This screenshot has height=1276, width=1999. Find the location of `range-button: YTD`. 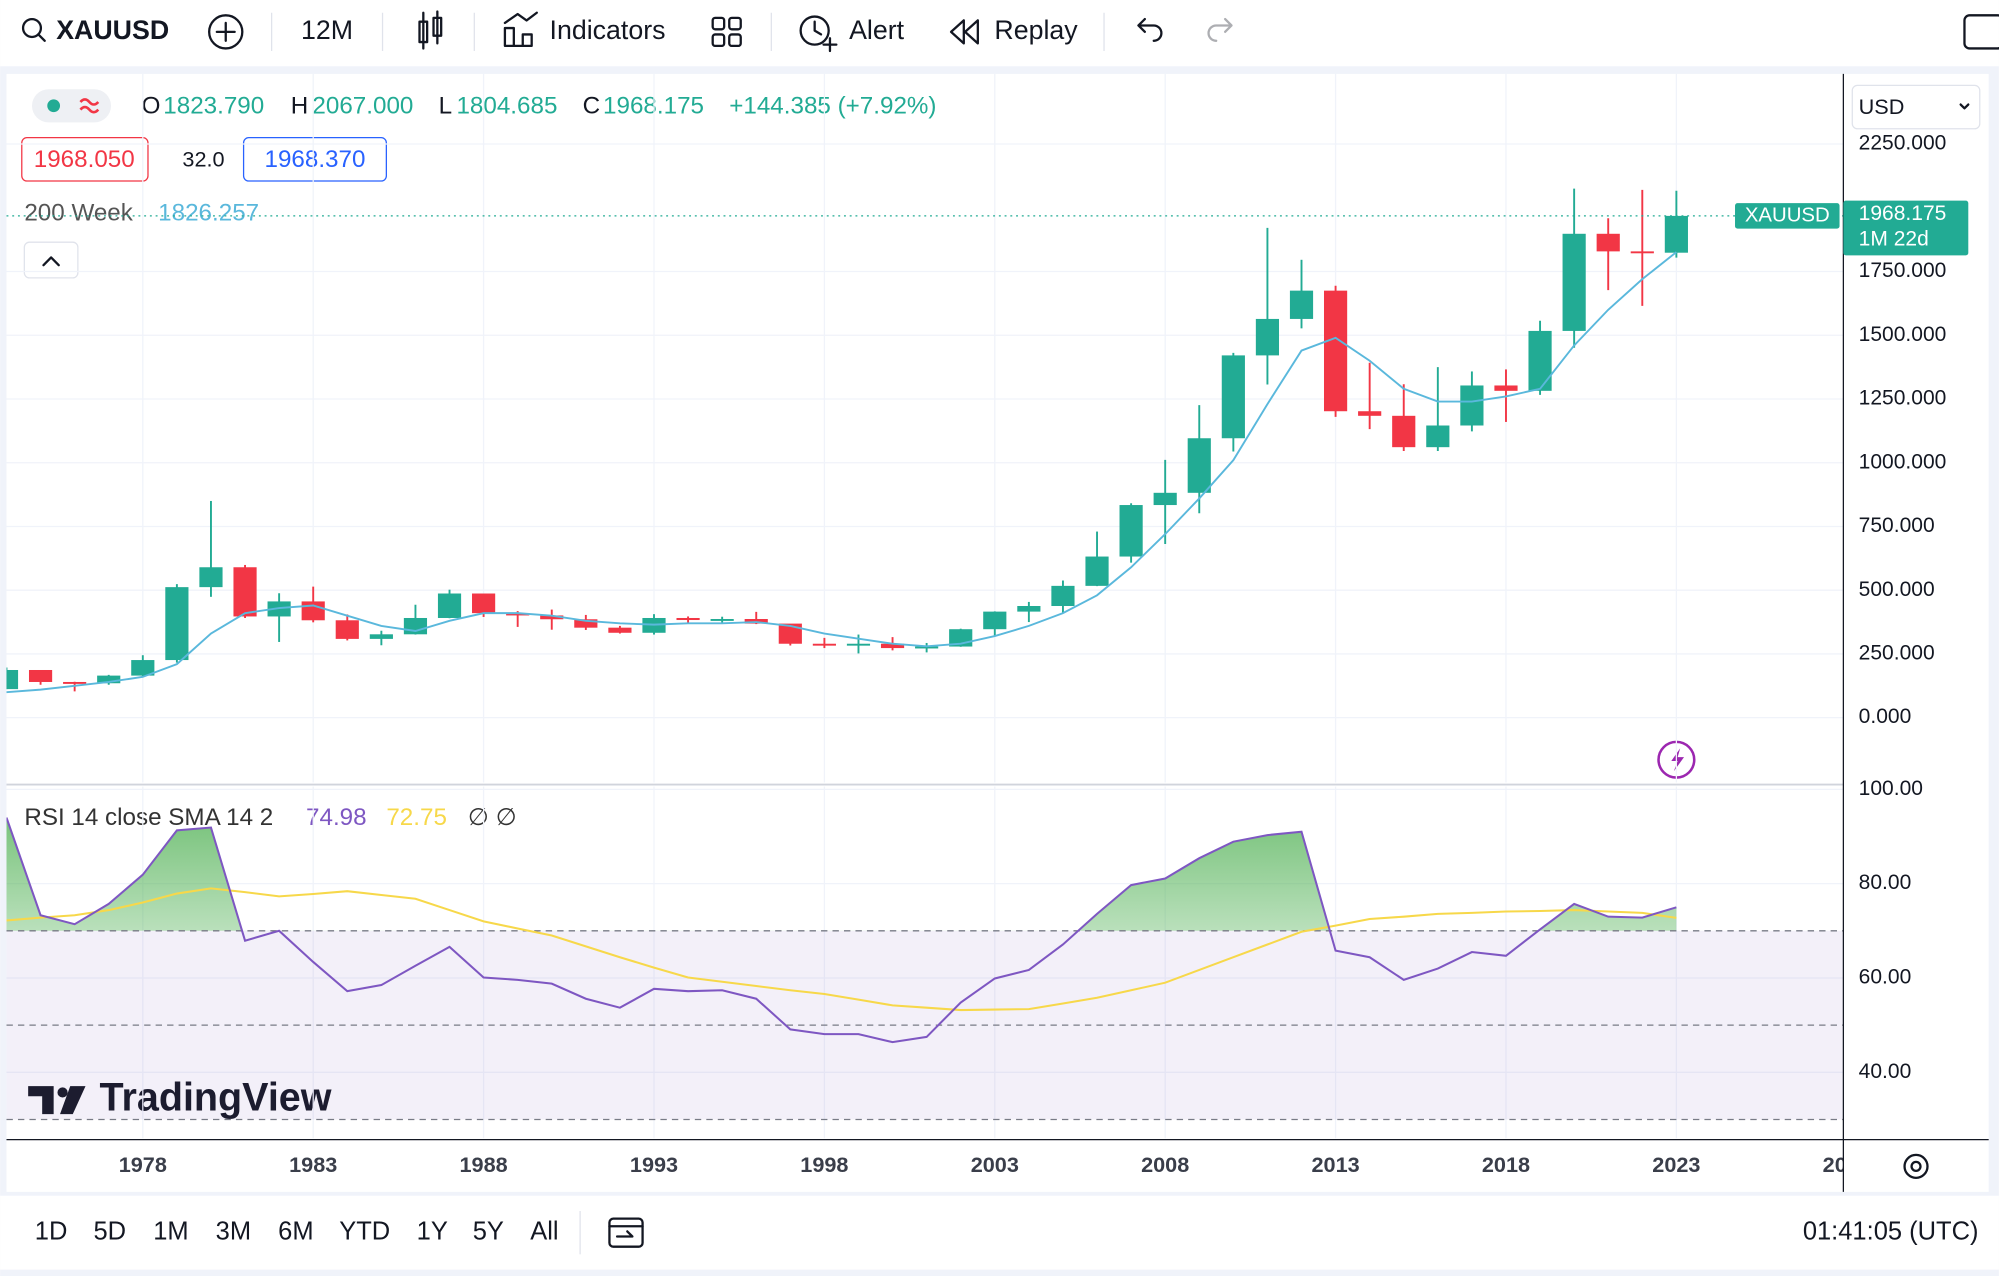

range-button: YTD is located at coordinates (364, 1231).